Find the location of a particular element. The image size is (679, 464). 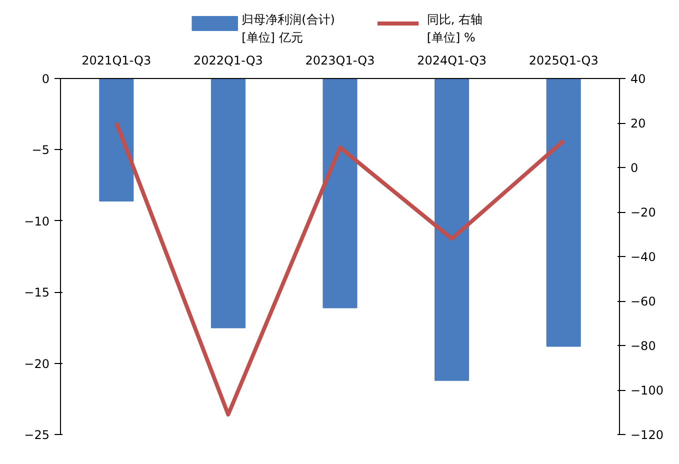

y-tick-label: −5 is located at coordinates (41, 150).